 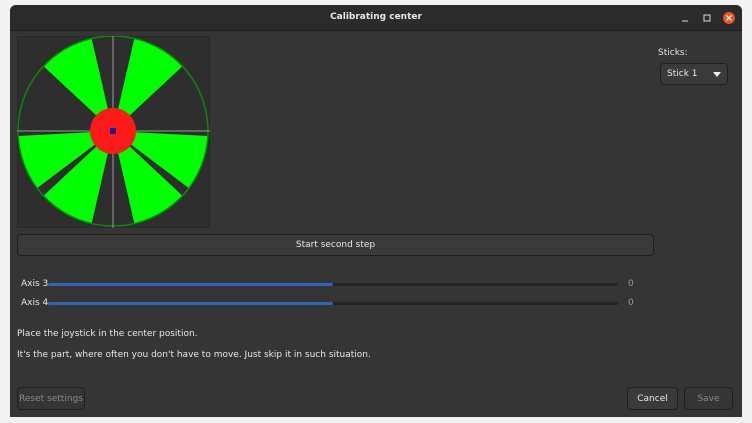 I want to click on window-controls, so click(x=708, y=18).